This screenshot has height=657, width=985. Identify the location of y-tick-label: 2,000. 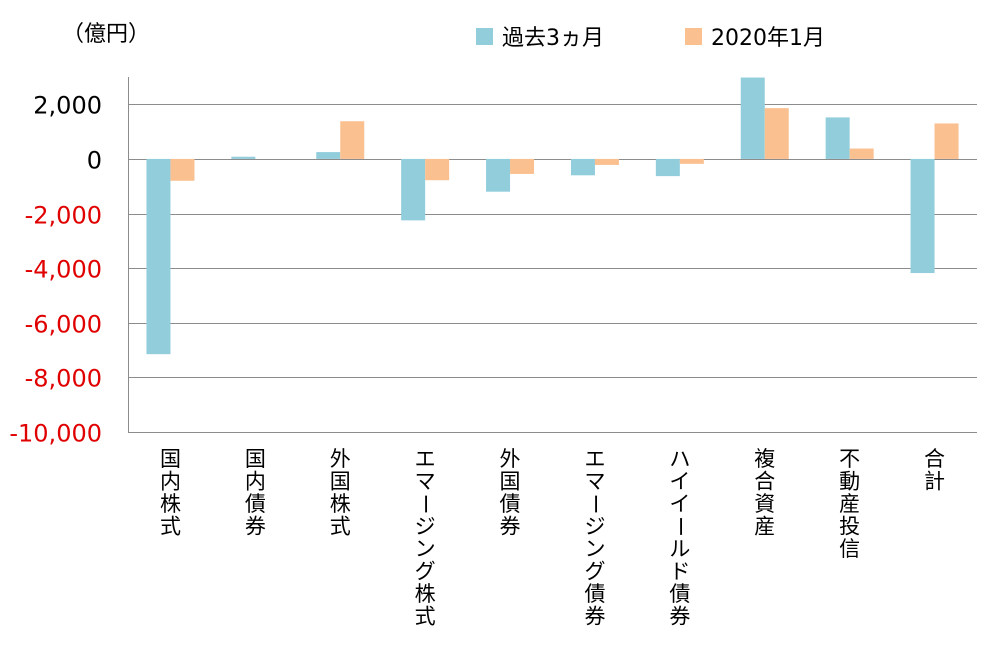
(67, 106).